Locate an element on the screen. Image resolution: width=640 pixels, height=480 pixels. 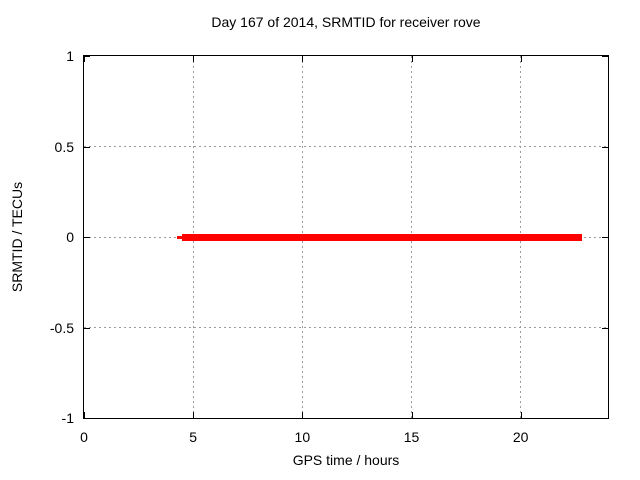
x-tick-label: 15 is located at coordinates (411, 437).